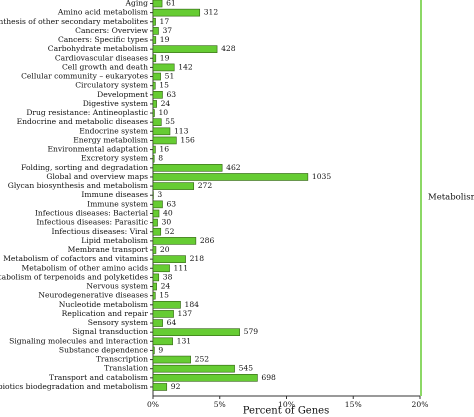  What do you see at coordinates (165, 249) in the screenshot?
I see `bar-label: 20` at bounding box center [165, 249].